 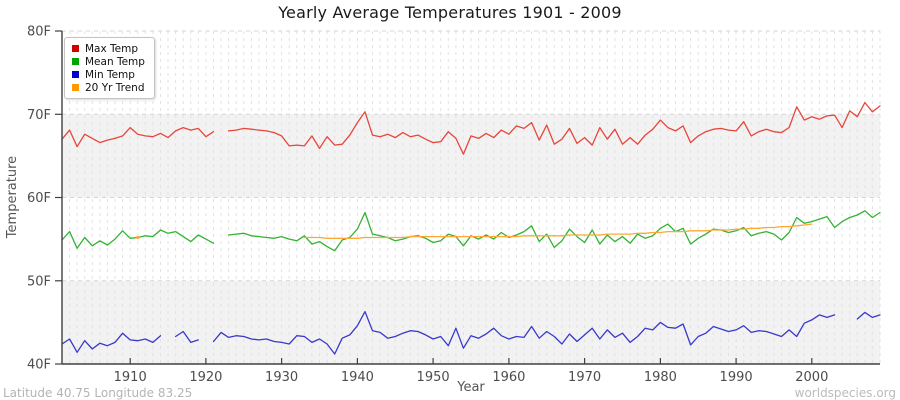 I want to click on svg-text: 1930, so click(x=281, y=377).